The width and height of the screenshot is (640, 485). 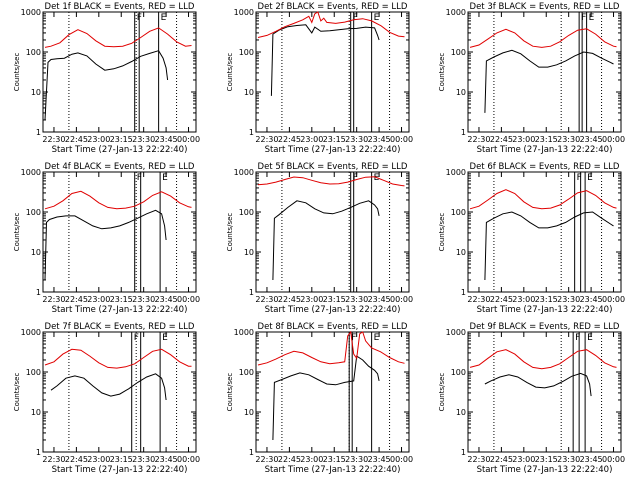 I want to click on panel-title: Det 4f BLACK = Events, RED = LLD, so click(x=120, y=167).